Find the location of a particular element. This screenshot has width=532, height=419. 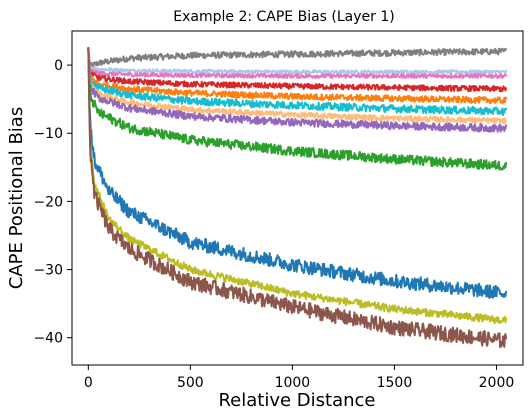

chart-title: Example 2: CAPE Bias (Layer 1) is located at coordinates (283, 17).